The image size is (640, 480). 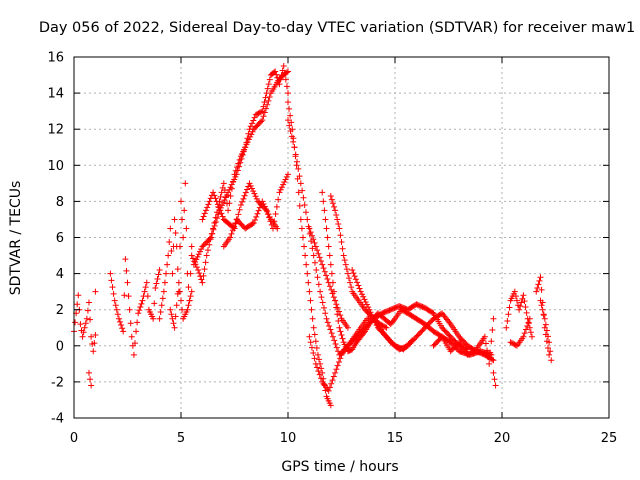 What do you see at coordinates (57, 382) in the screenshot?
I see `y-tick-label: -2` at bounding box center [57, 382].